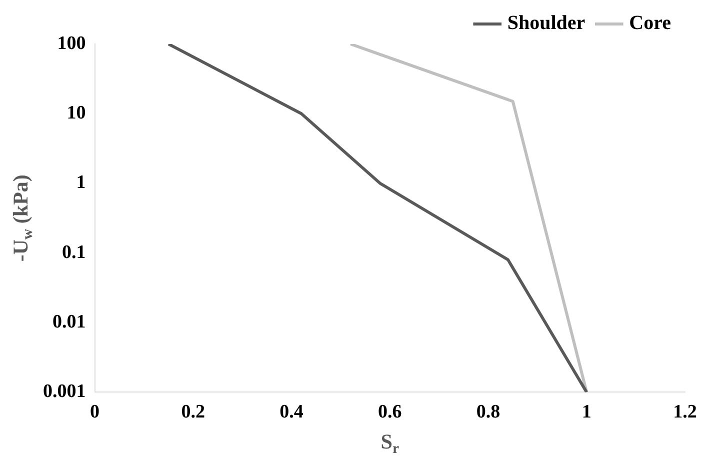 This screenshot has width=703, height=465. I want to click on x-tick-label: 1.2, so click(685, 412).